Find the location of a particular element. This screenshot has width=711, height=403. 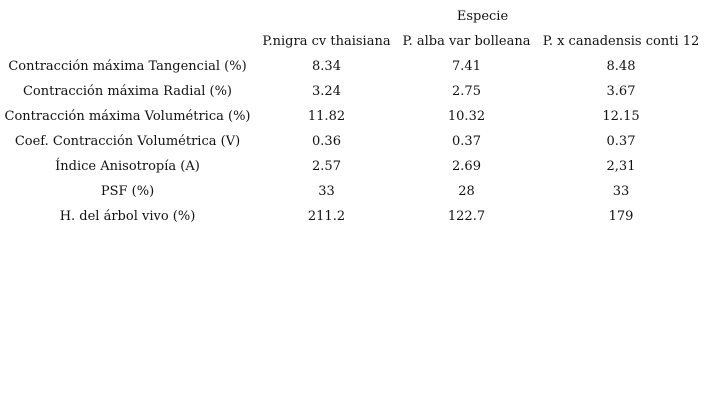

table-cell: 3.24 is located at coordinates (326, 91).